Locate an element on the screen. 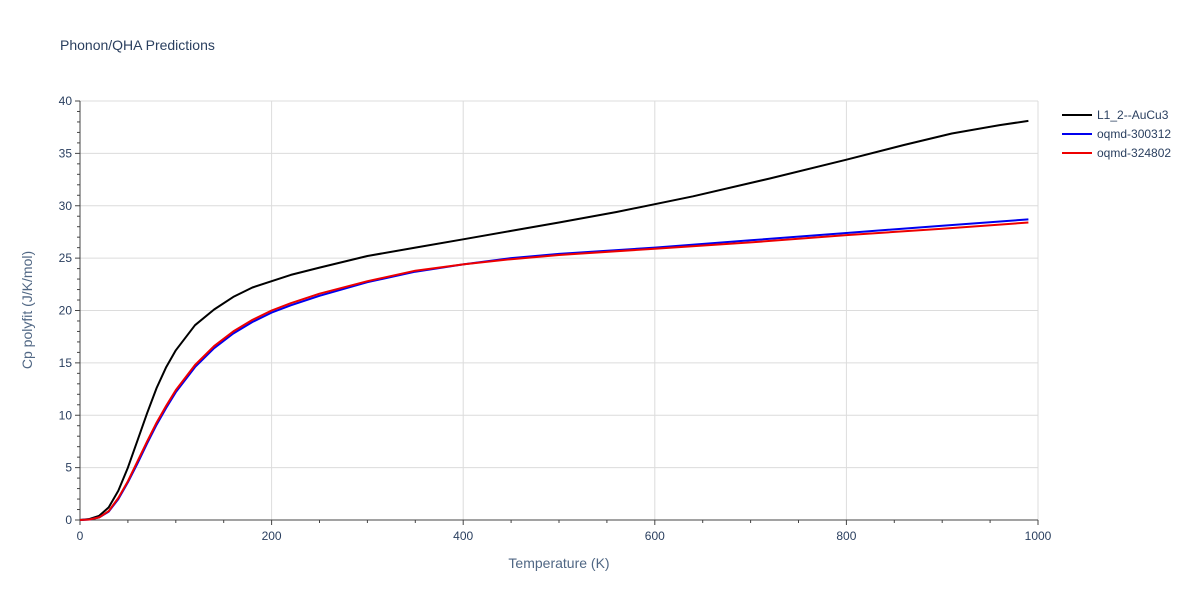  x-axis-title: Temperature (K) is located at coordinates (558, 563).